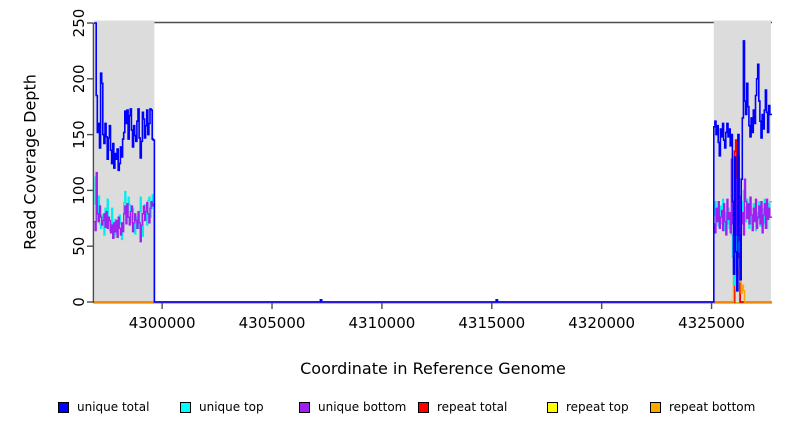  What do you see at coordinates (712, 407) in the screenshot?
I see `legend-label: repeat bottom` at bounding box center [712, 407].